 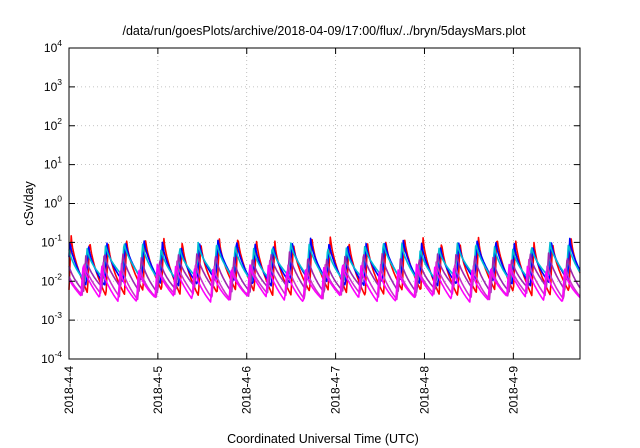 What do you see at coordinates (323, 439) in the screenshot?
I see `x-axis-label: Coordinated Universal Time (UTC)` at bounding box center [323, 439].